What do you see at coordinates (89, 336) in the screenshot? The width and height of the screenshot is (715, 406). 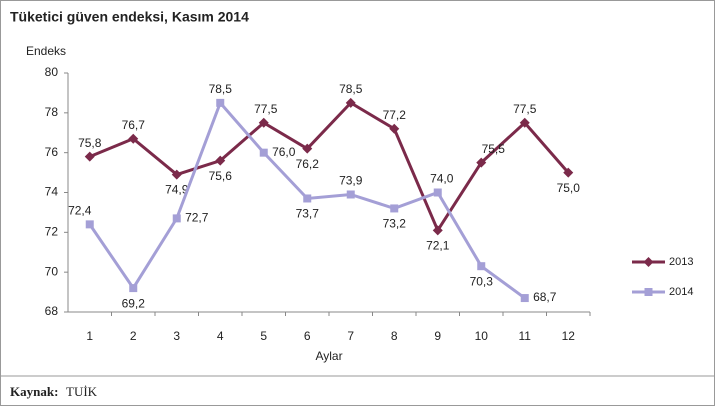 I see `x-tick-label: 1` at bounding box center [89, 336].